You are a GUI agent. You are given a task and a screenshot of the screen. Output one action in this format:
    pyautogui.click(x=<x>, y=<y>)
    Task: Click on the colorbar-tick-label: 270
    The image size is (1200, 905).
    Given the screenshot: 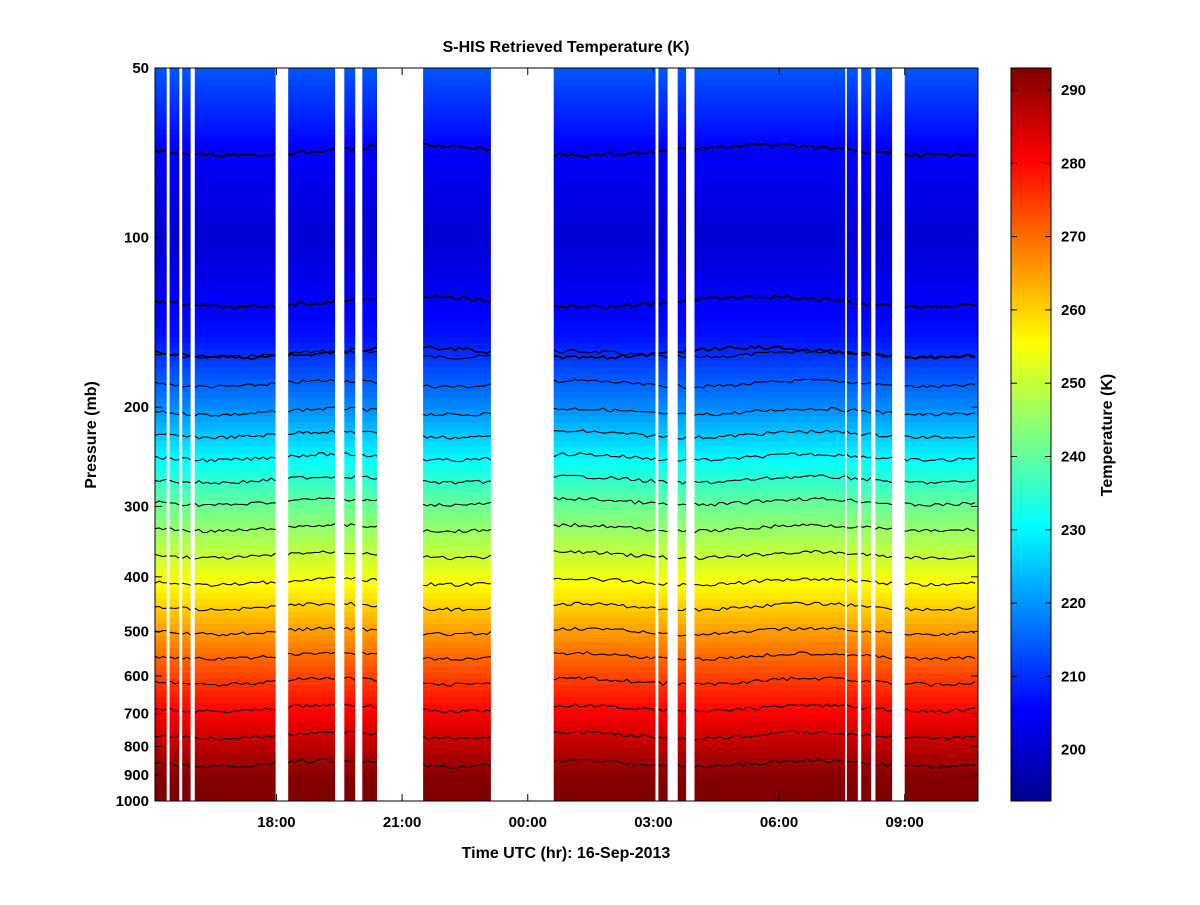 What is the action you would take?
    pyautogui.click(x=1073, y=237)
    